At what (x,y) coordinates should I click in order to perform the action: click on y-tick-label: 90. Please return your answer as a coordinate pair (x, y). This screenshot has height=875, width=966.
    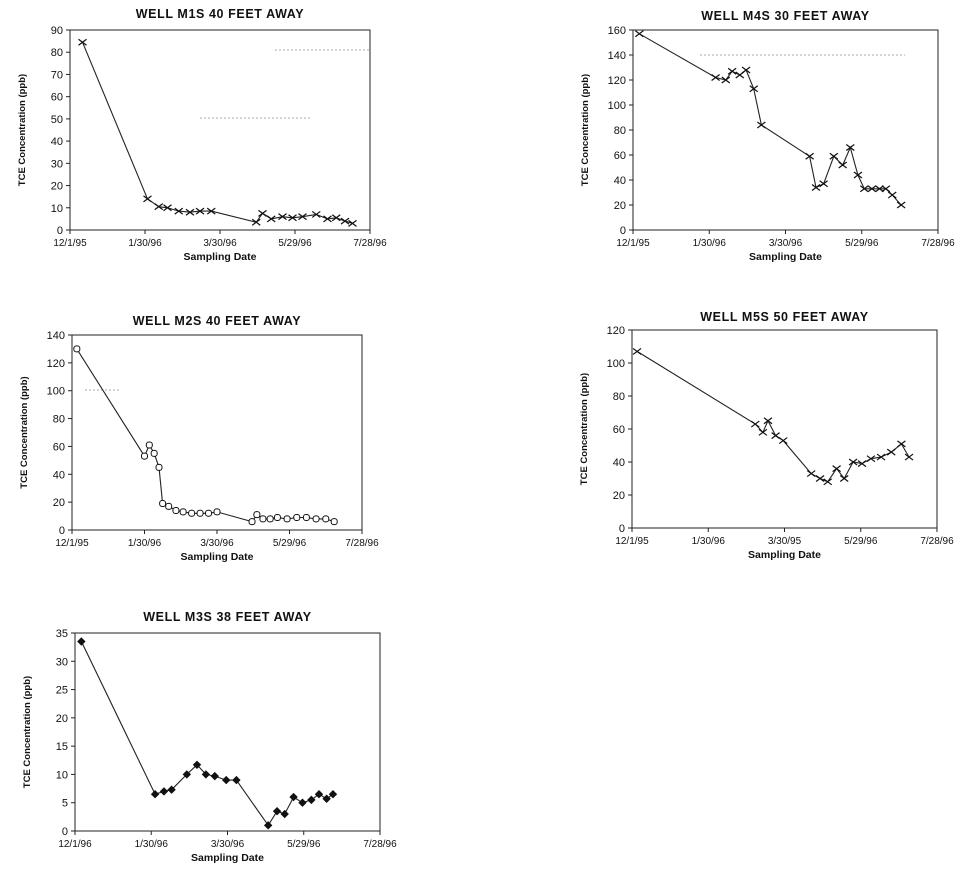
    Looking at the image, I should click on (57, 31).